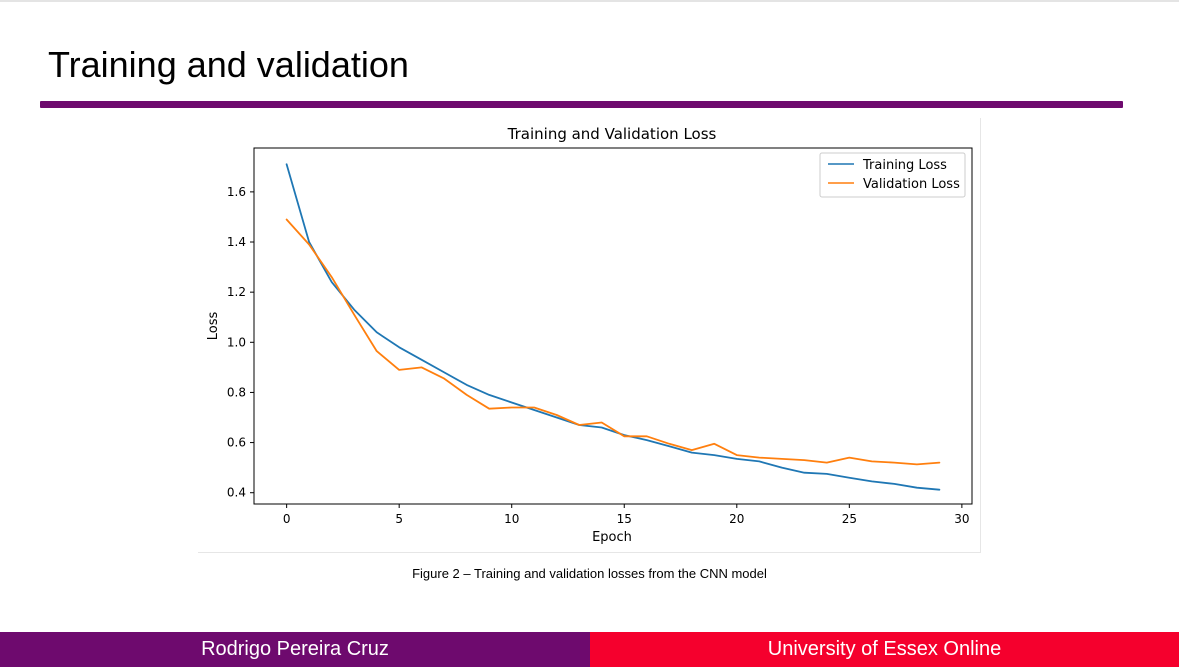  I want to click on y-tick-label: 1.6, so click(236, 192).